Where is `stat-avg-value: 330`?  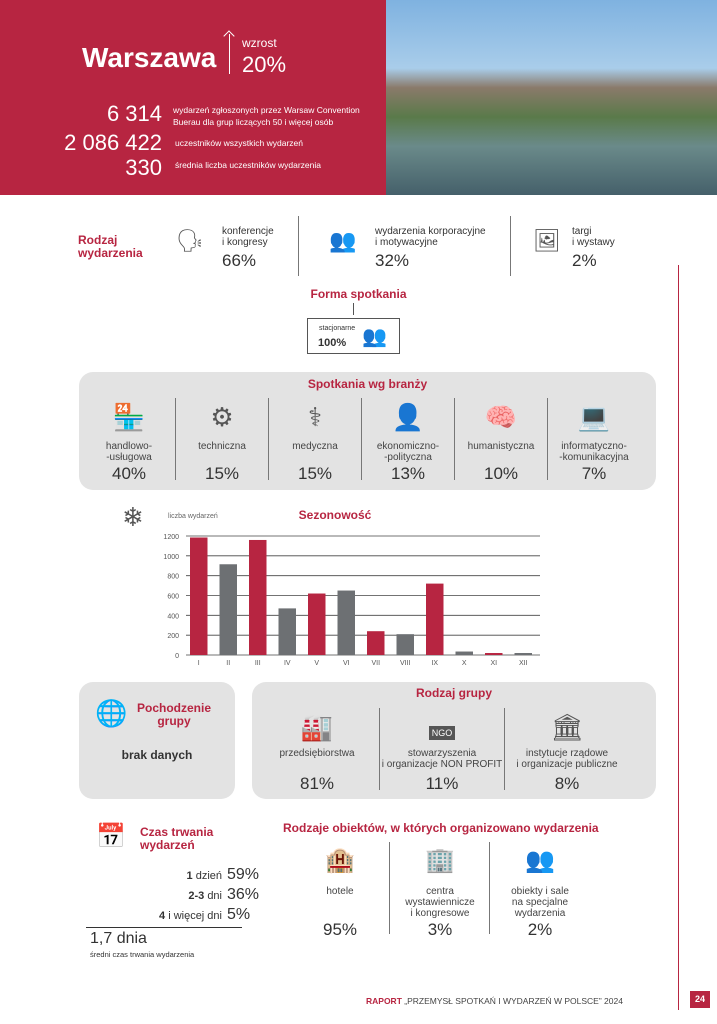 stat-avg-value: 330 is located at coordinates (143, 167).